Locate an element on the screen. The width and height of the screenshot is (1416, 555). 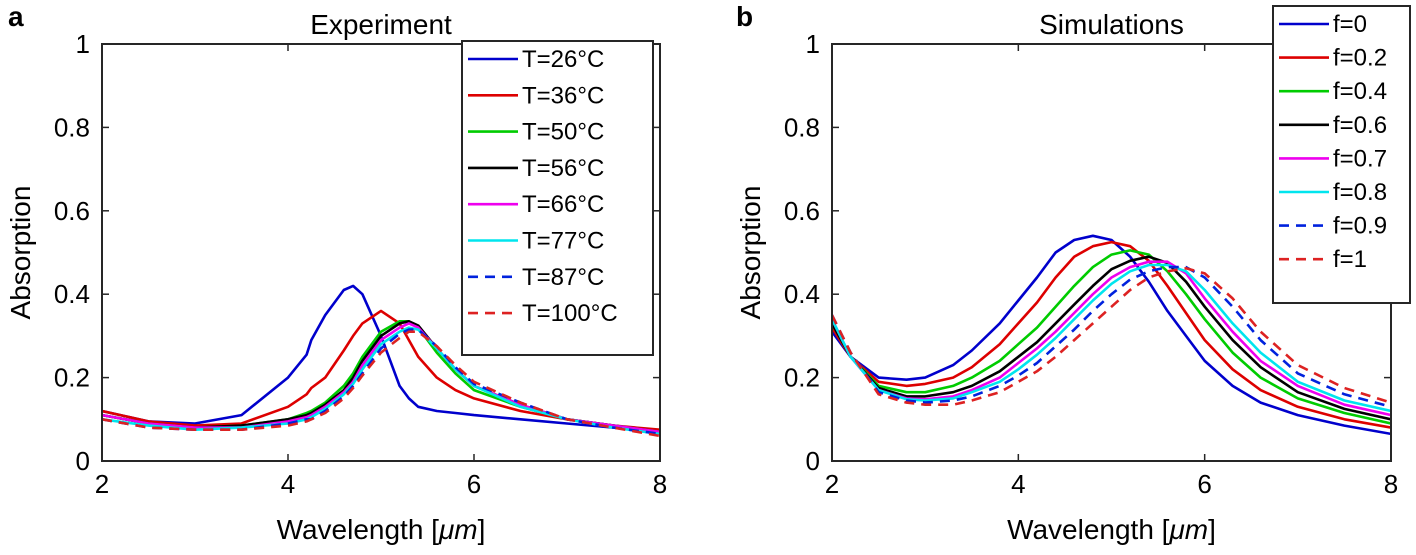
legend-label: T=56°C is located at coordinates (563, 168).